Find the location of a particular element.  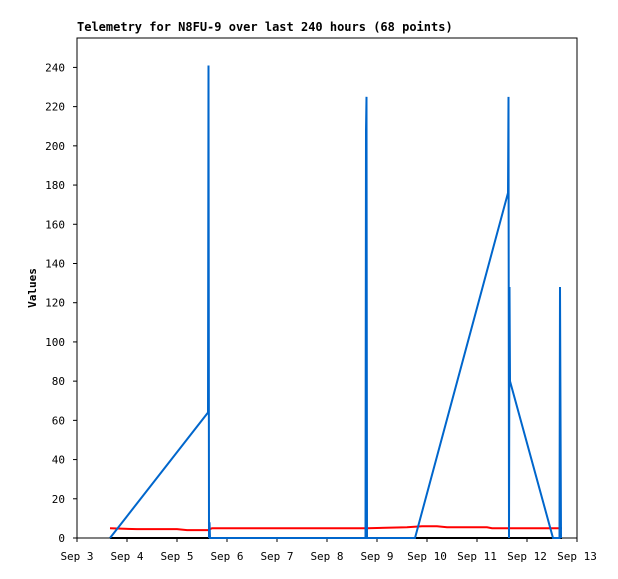

y-tick-label: 240 is located at coordinates (55, 67).